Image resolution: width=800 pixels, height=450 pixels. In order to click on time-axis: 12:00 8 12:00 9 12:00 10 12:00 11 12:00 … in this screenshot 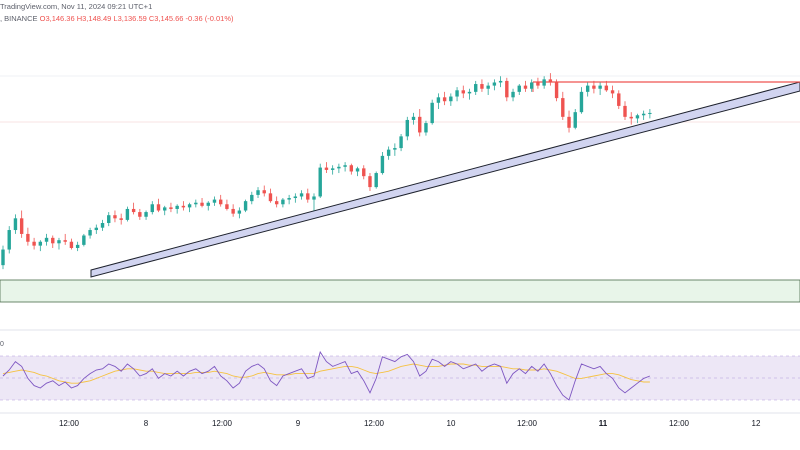, I will do `click(410, 423)`.